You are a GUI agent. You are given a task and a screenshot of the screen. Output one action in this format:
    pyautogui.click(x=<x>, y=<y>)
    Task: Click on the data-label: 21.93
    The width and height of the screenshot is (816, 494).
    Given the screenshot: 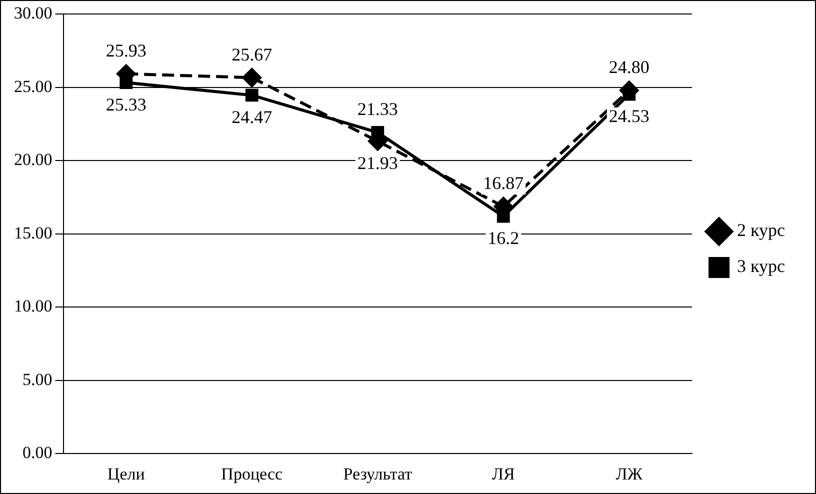 What is the action you would take?
    pyautogui.click(x=377, y=162)
    